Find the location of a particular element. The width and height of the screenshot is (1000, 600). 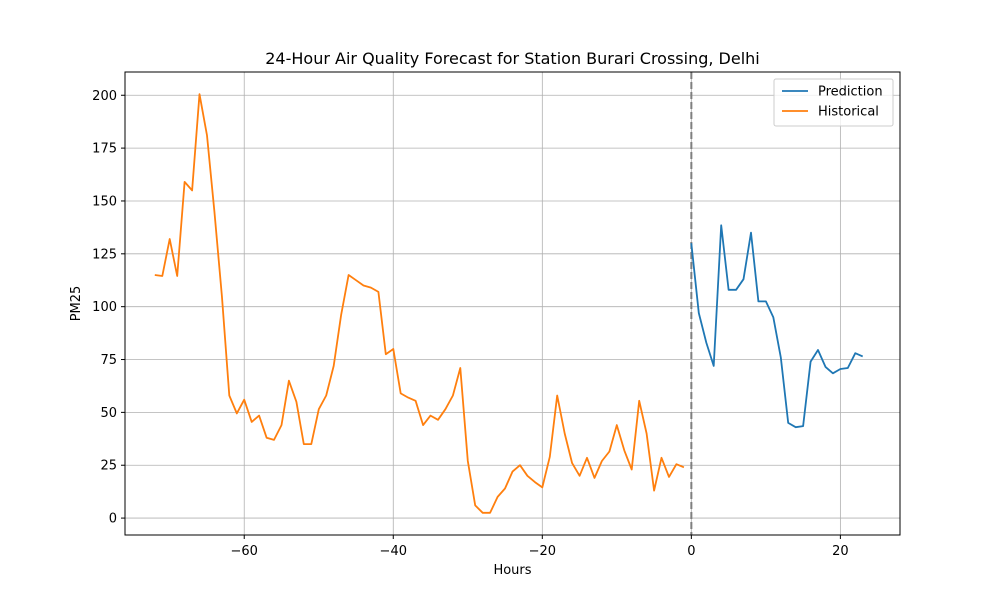

y-tick-label: 100 is located at coordinates (104, 307).